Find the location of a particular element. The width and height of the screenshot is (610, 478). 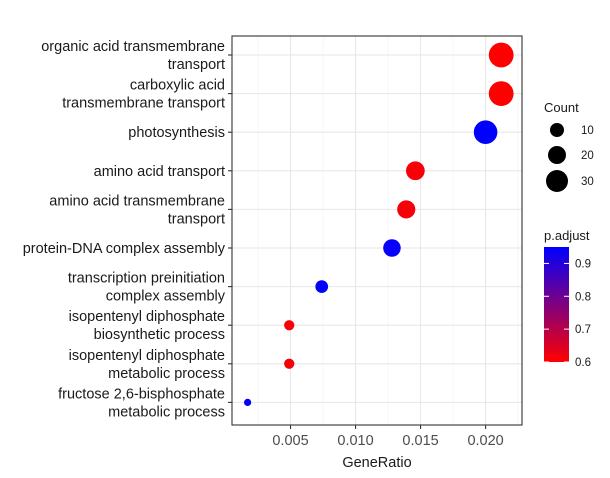

category-label: protein-DNA complex assembly is located at coordinates (124, 249).